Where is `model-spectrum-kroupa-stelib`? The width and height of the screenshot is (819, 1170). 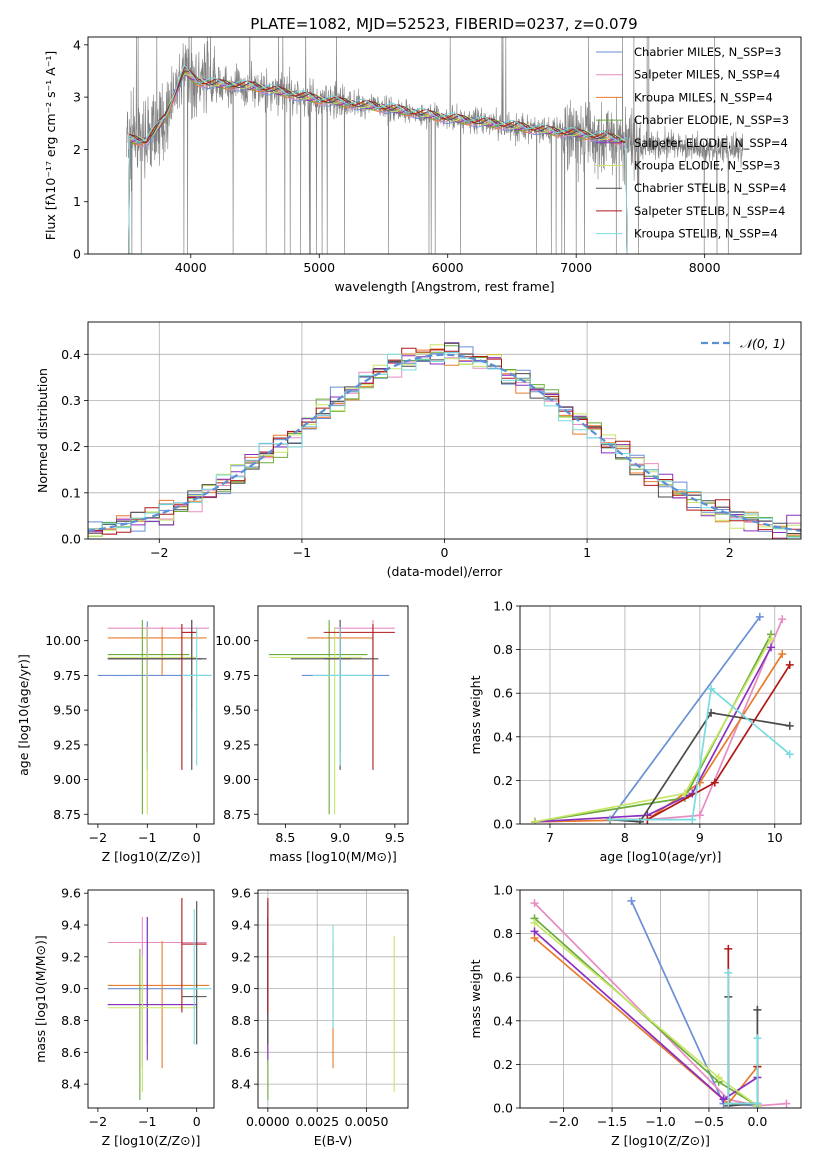
model-spectrum-kroupa-stelib is located at coordinates (378, 159).